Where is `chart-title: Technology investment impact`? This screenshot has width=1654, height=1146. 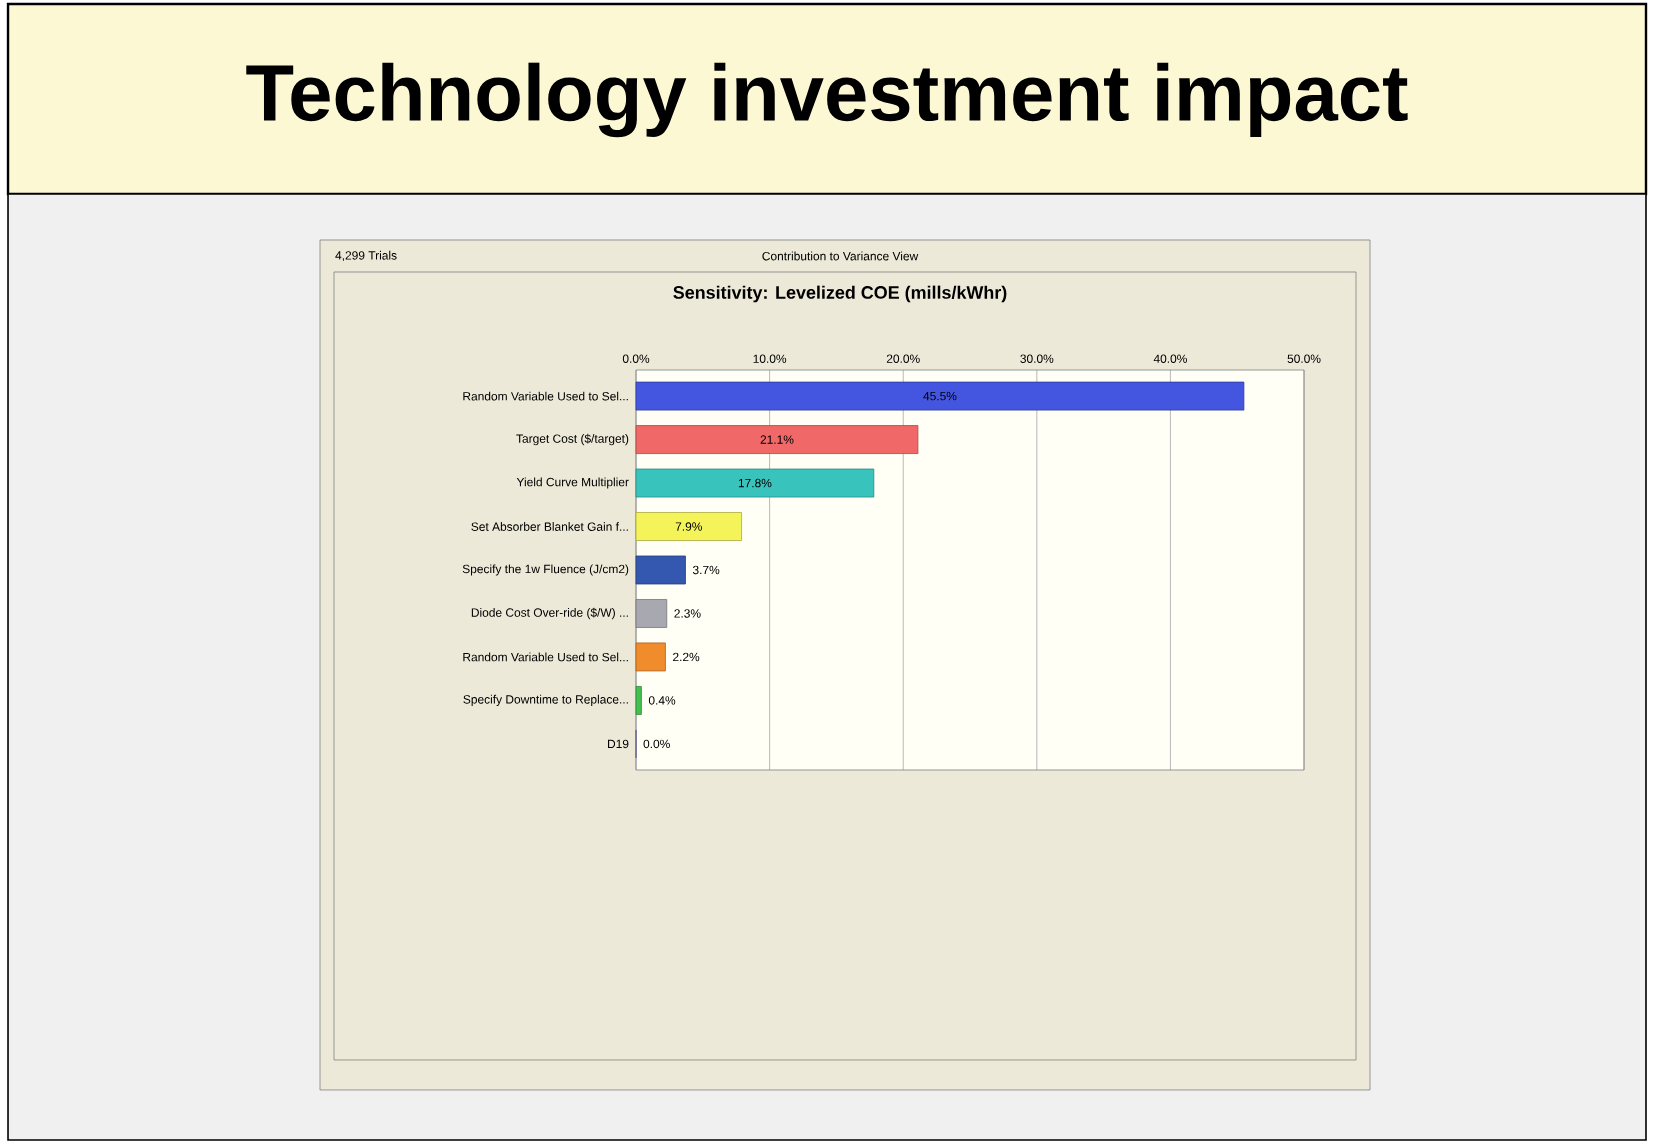
chart-title: Technology investment impact is located at coordinates (827, 100).